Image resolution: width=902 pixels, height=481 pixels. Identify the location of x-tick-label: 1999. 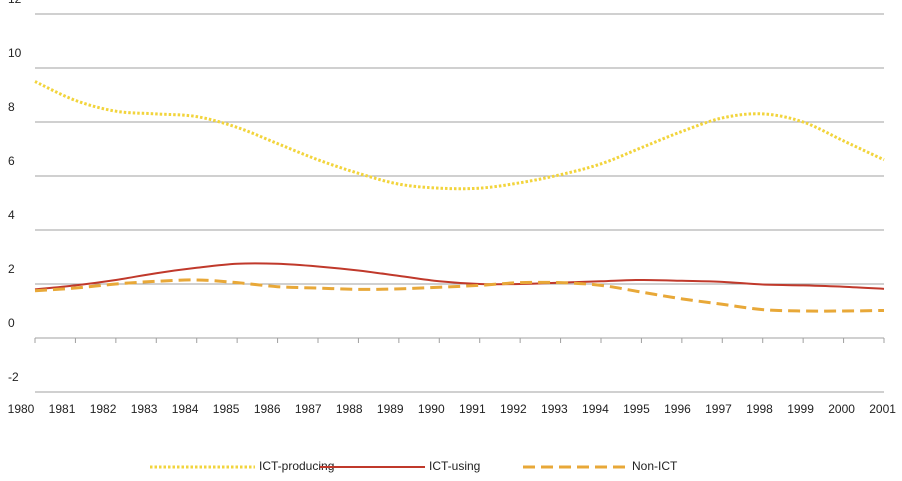
(800, 409).